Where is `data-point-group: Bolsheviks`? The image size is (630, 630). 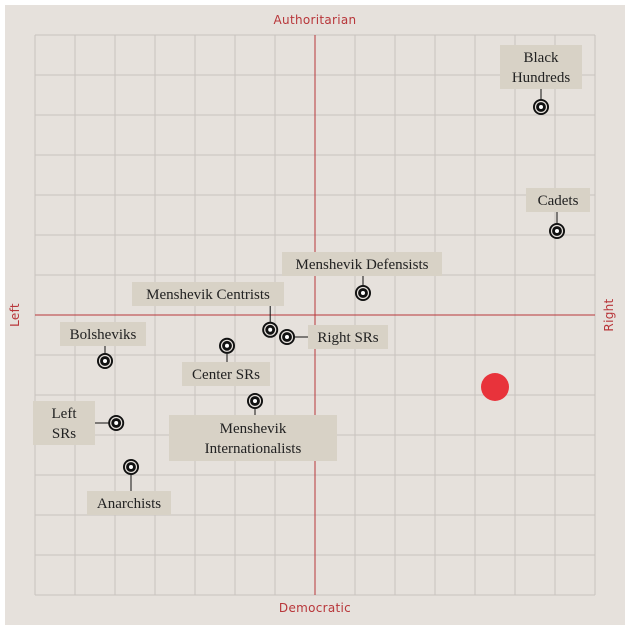 data-point-group: Bolsheviks is located at coordinates (103, 345).